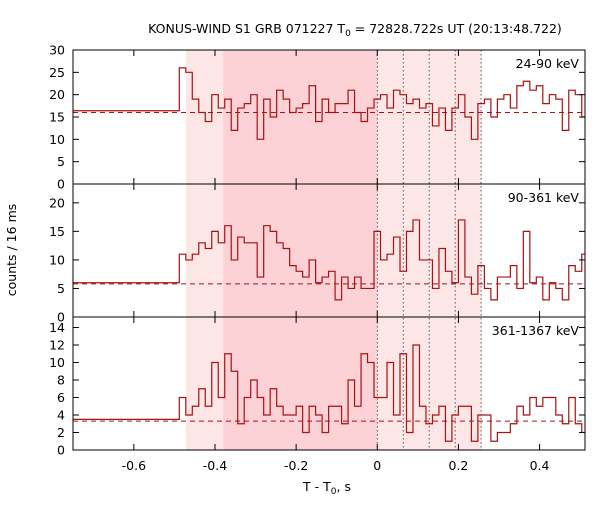 The height and width of the screenshot is (505, 600). Describe the element at coordinates (296, 465) in the screenshot. I see `x-tick-label: -0.2` at that location.